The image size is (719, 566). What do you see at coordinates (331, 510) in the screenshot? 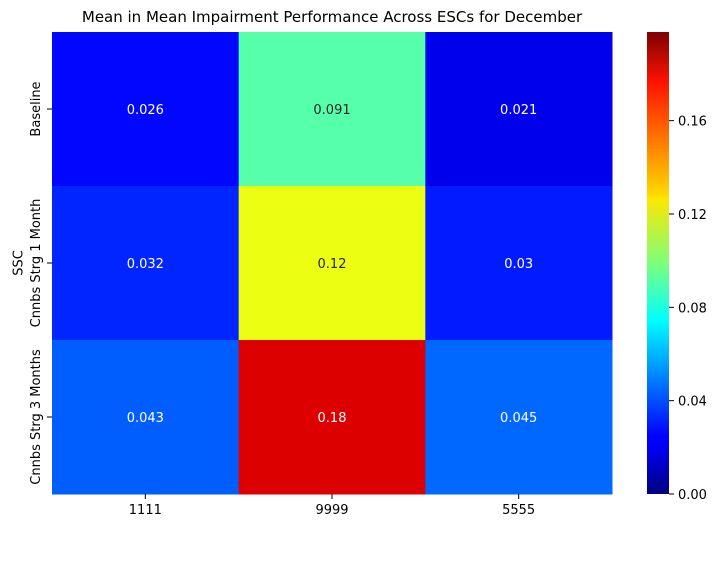
I see `x-tick-label: 9999` at bounding box center [331, 510].